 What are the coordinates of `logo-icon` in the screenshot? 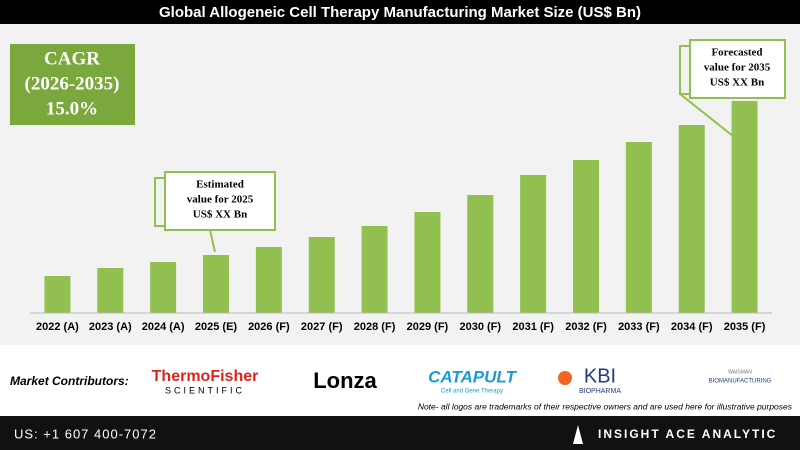 It's located at (565, 378).